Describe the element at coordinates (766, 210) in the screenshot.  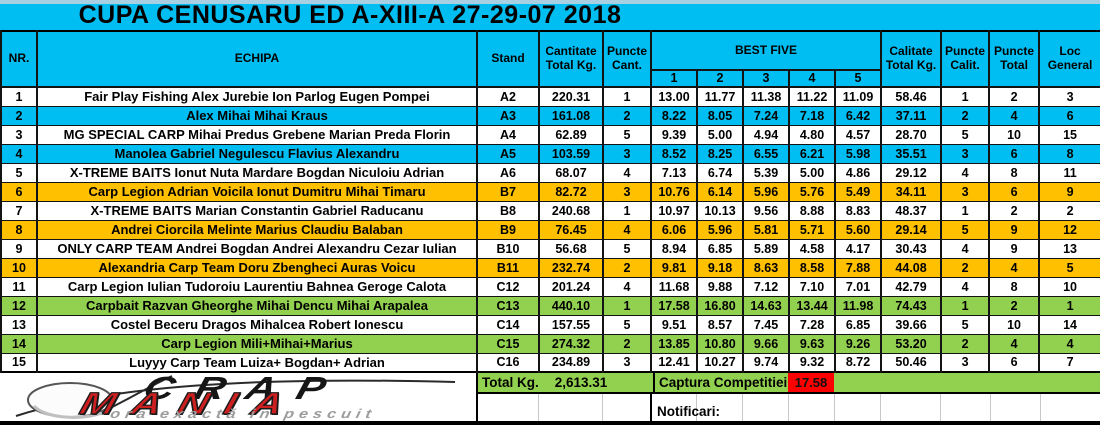
I see `cell-best-3: 9.56` at that location.